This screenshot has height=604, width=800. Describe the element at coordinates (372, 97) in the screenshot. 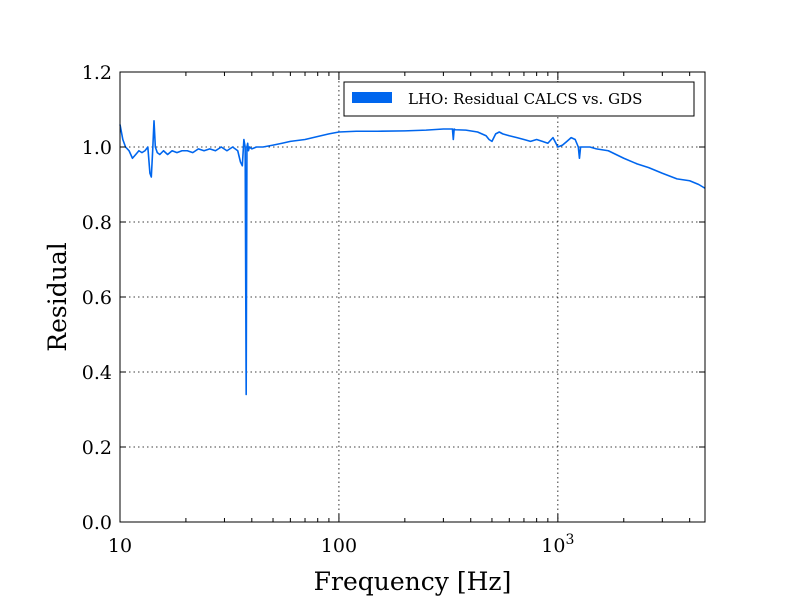

I see `legend-swatch` at that location.